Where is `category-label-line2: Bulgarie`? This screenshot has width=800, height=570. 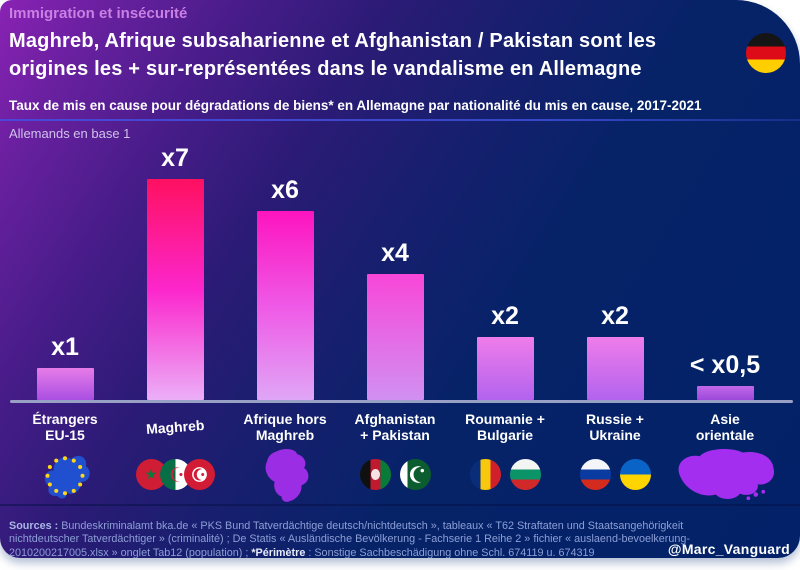 category-label-line2: Bulgarie is located at coordinates (504, 434).